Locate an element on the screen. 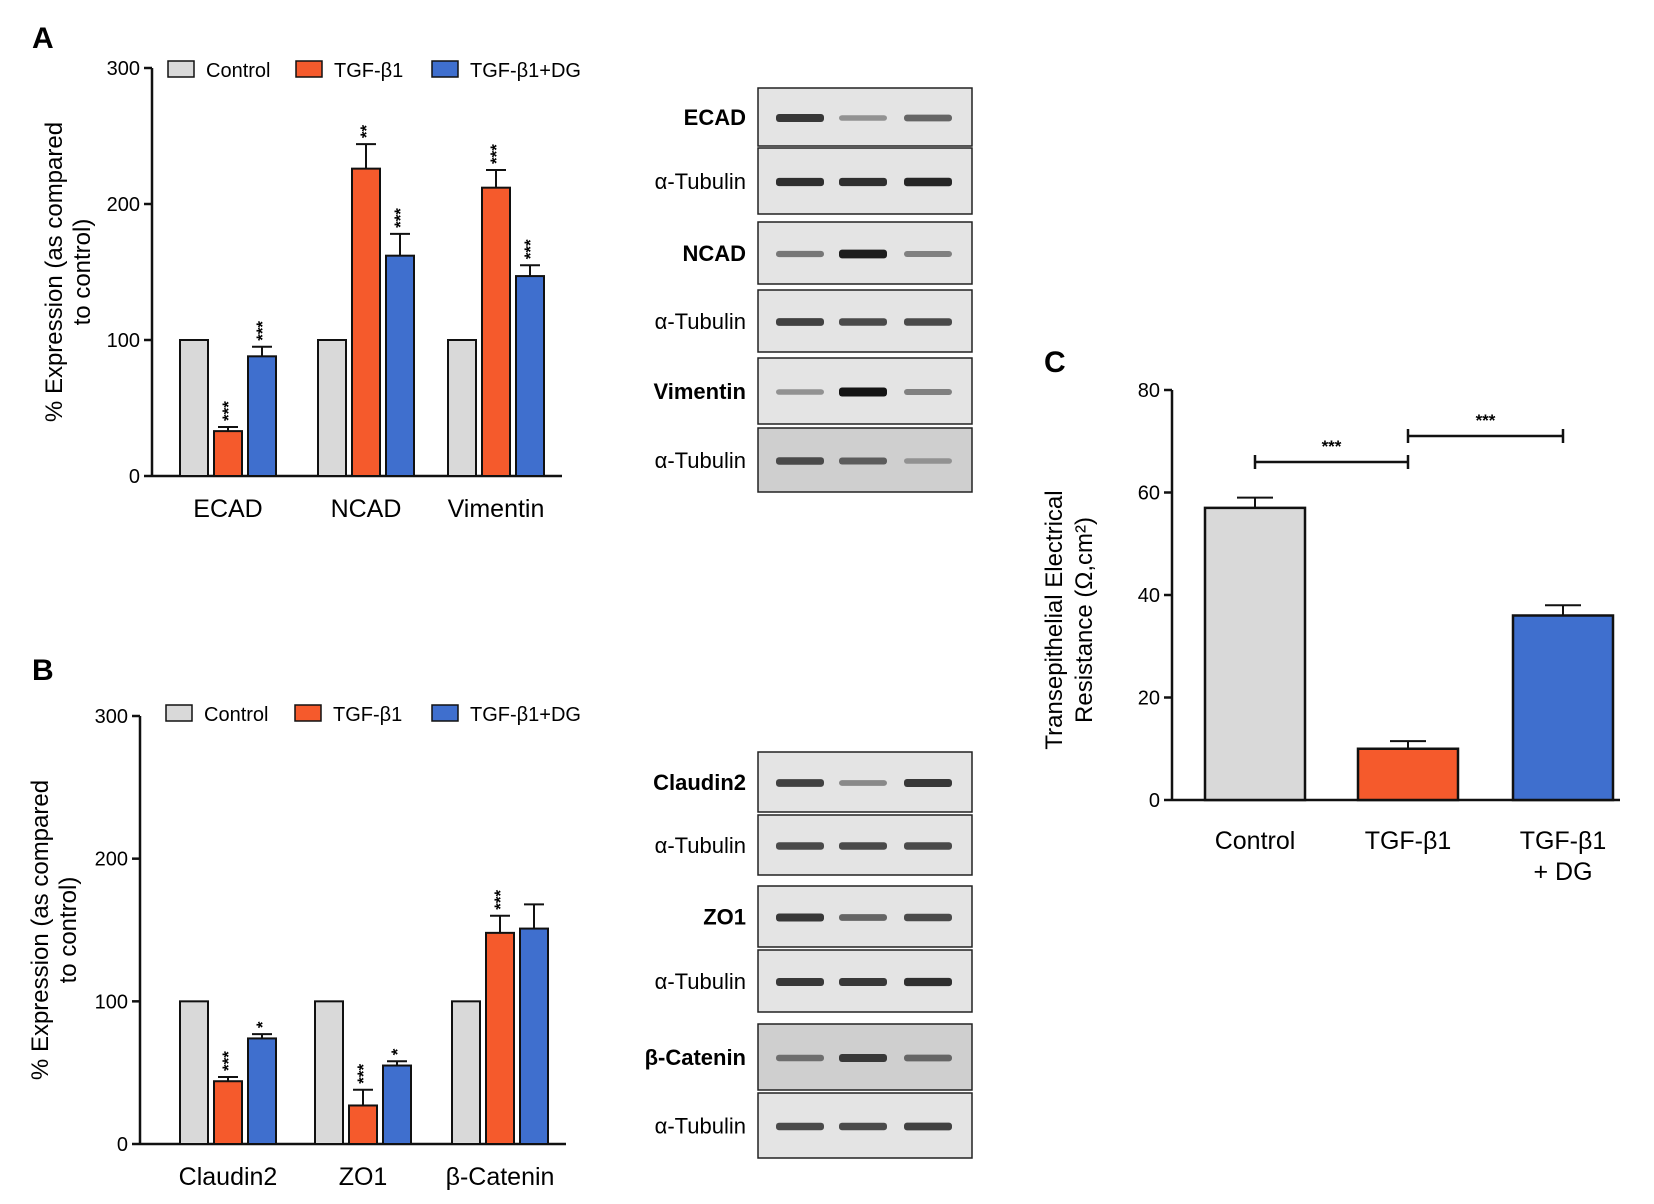  bar--catenin-series-2 is located at coordinates (534, 1036).